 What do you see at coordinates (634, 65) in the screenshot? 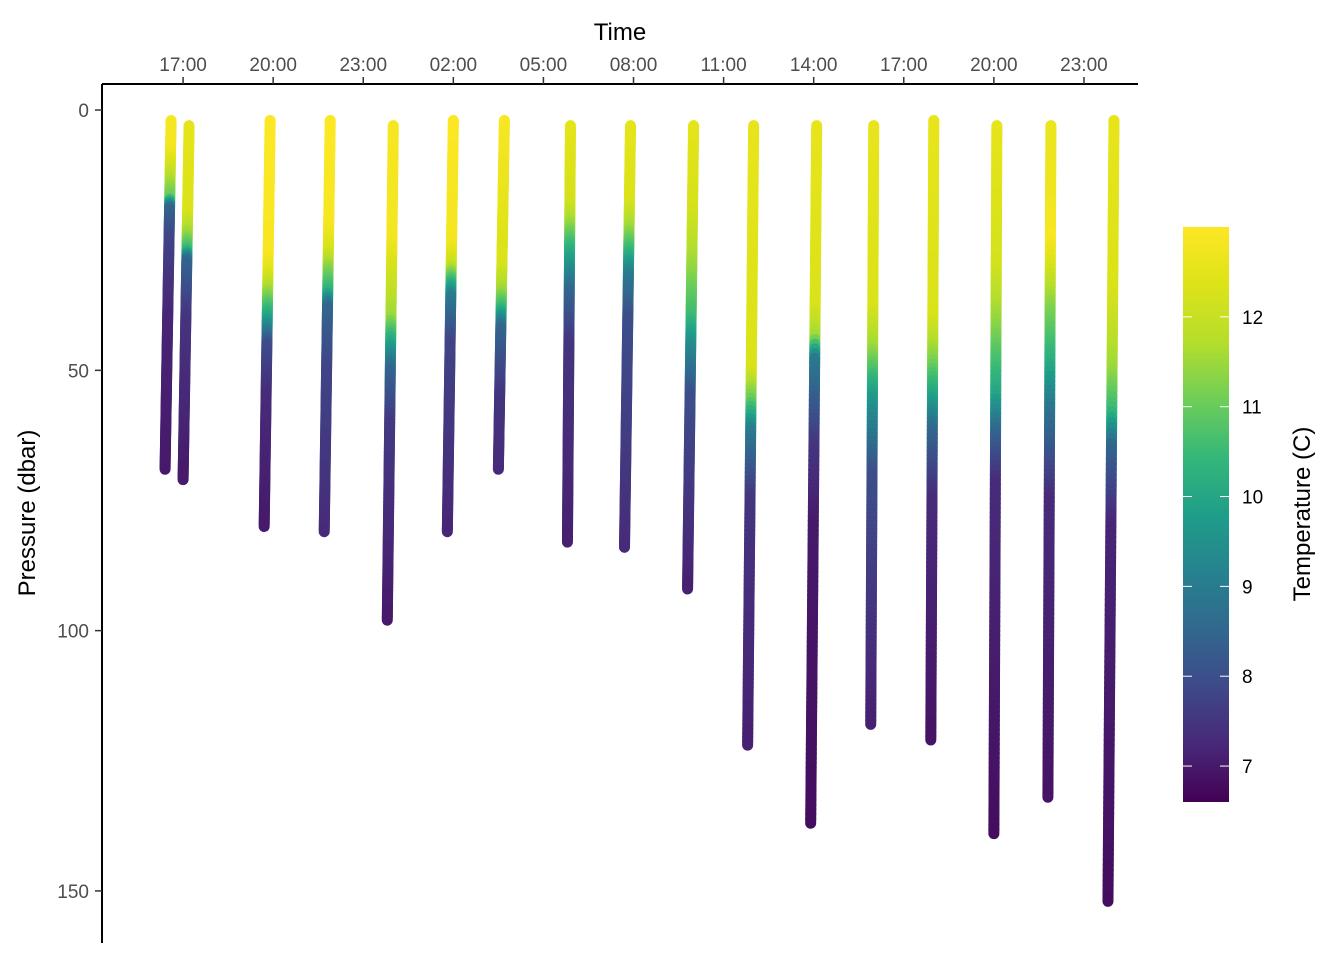
I see `x-tick-label: 08:00` at bounding box center [634, 65].